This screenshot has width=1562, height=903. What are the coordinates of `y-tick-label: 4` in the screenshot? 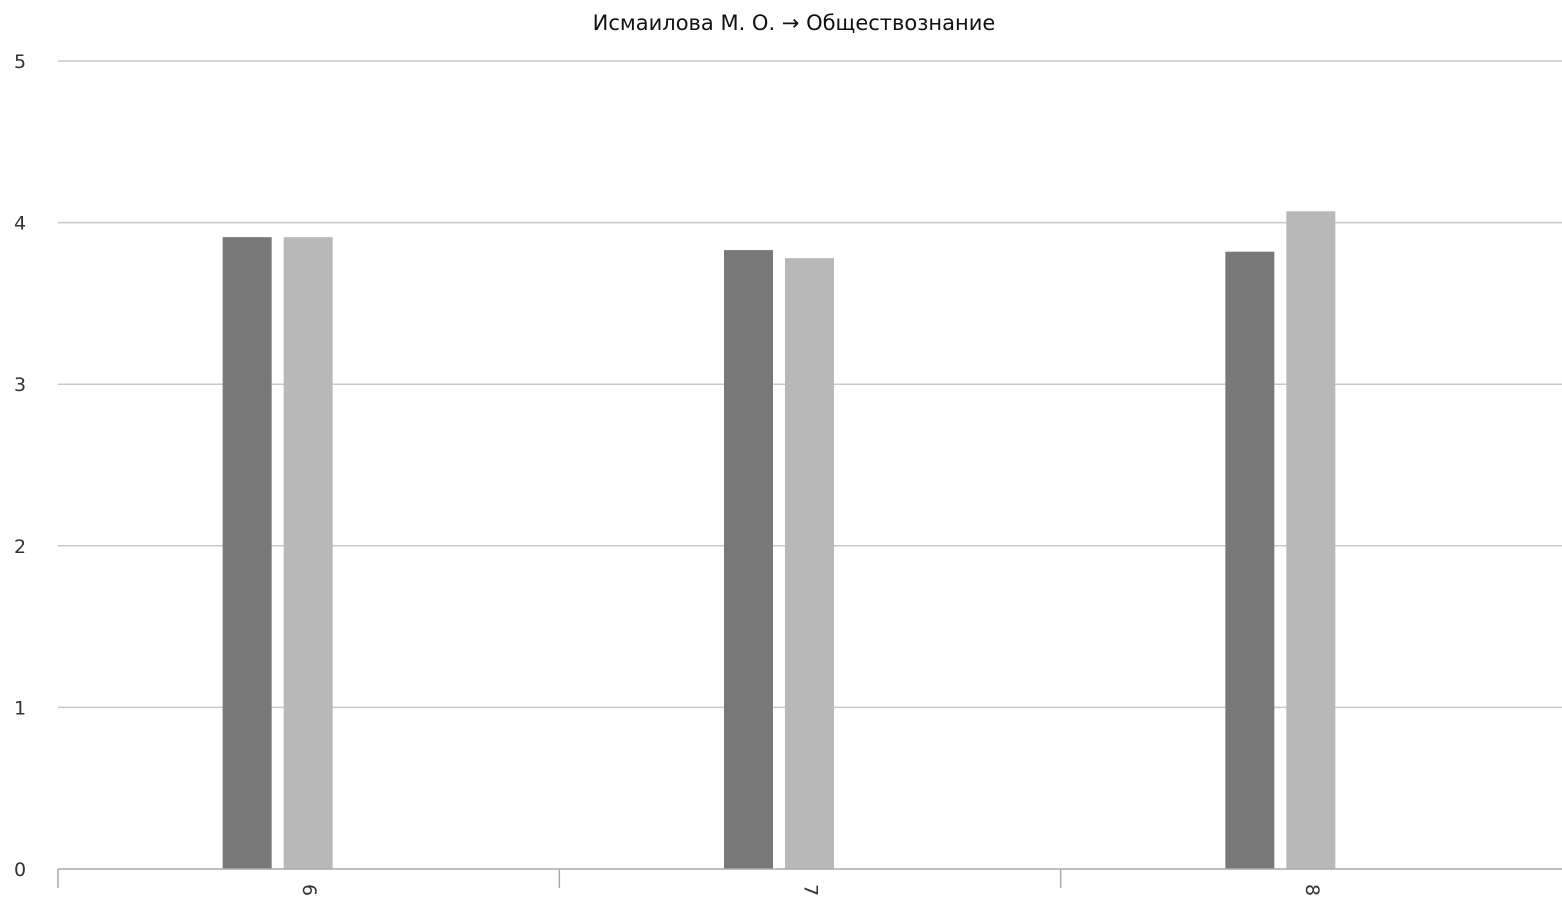 It's located at (20, 224).